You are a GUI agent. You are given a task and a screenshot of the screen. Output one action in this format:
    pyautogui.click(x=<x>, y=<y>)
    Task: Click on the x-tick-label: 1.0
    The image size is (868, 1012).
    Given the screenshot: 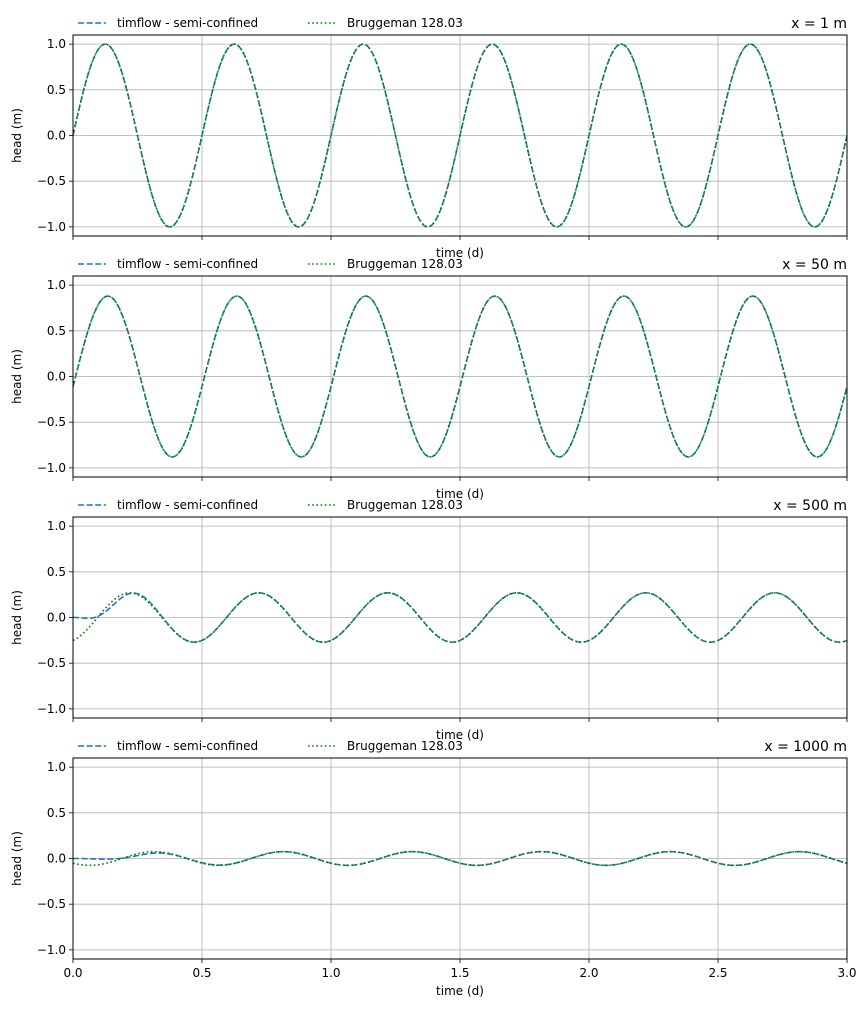 What is the action you would take?
    pyautogui.click(x=330, y=973)
    